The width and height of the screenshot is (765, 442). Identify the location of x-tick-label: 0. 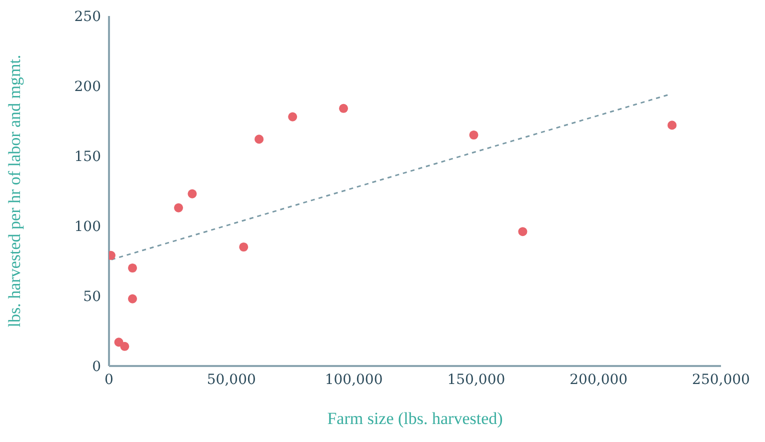
(109, 380).